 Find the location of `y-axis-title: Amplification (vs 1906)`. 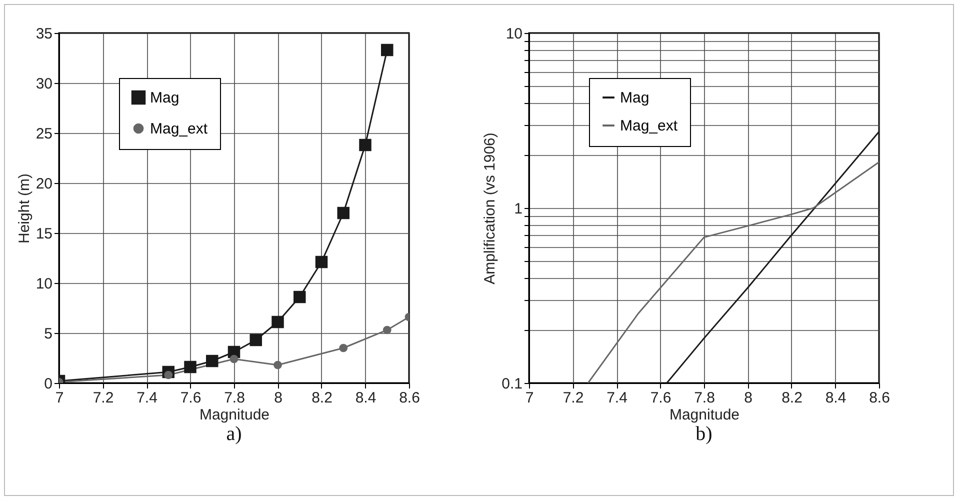

y-axis-title: Amplification (vs 1906) is located at coordinates (490, 208).